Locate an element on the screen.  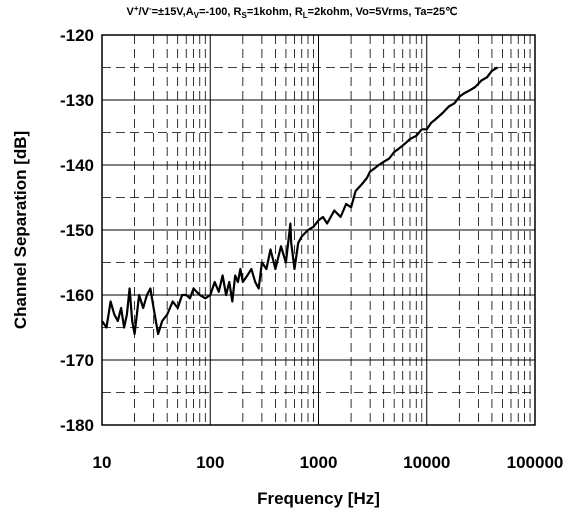
title-part: + is located at coordinates (136, 8).